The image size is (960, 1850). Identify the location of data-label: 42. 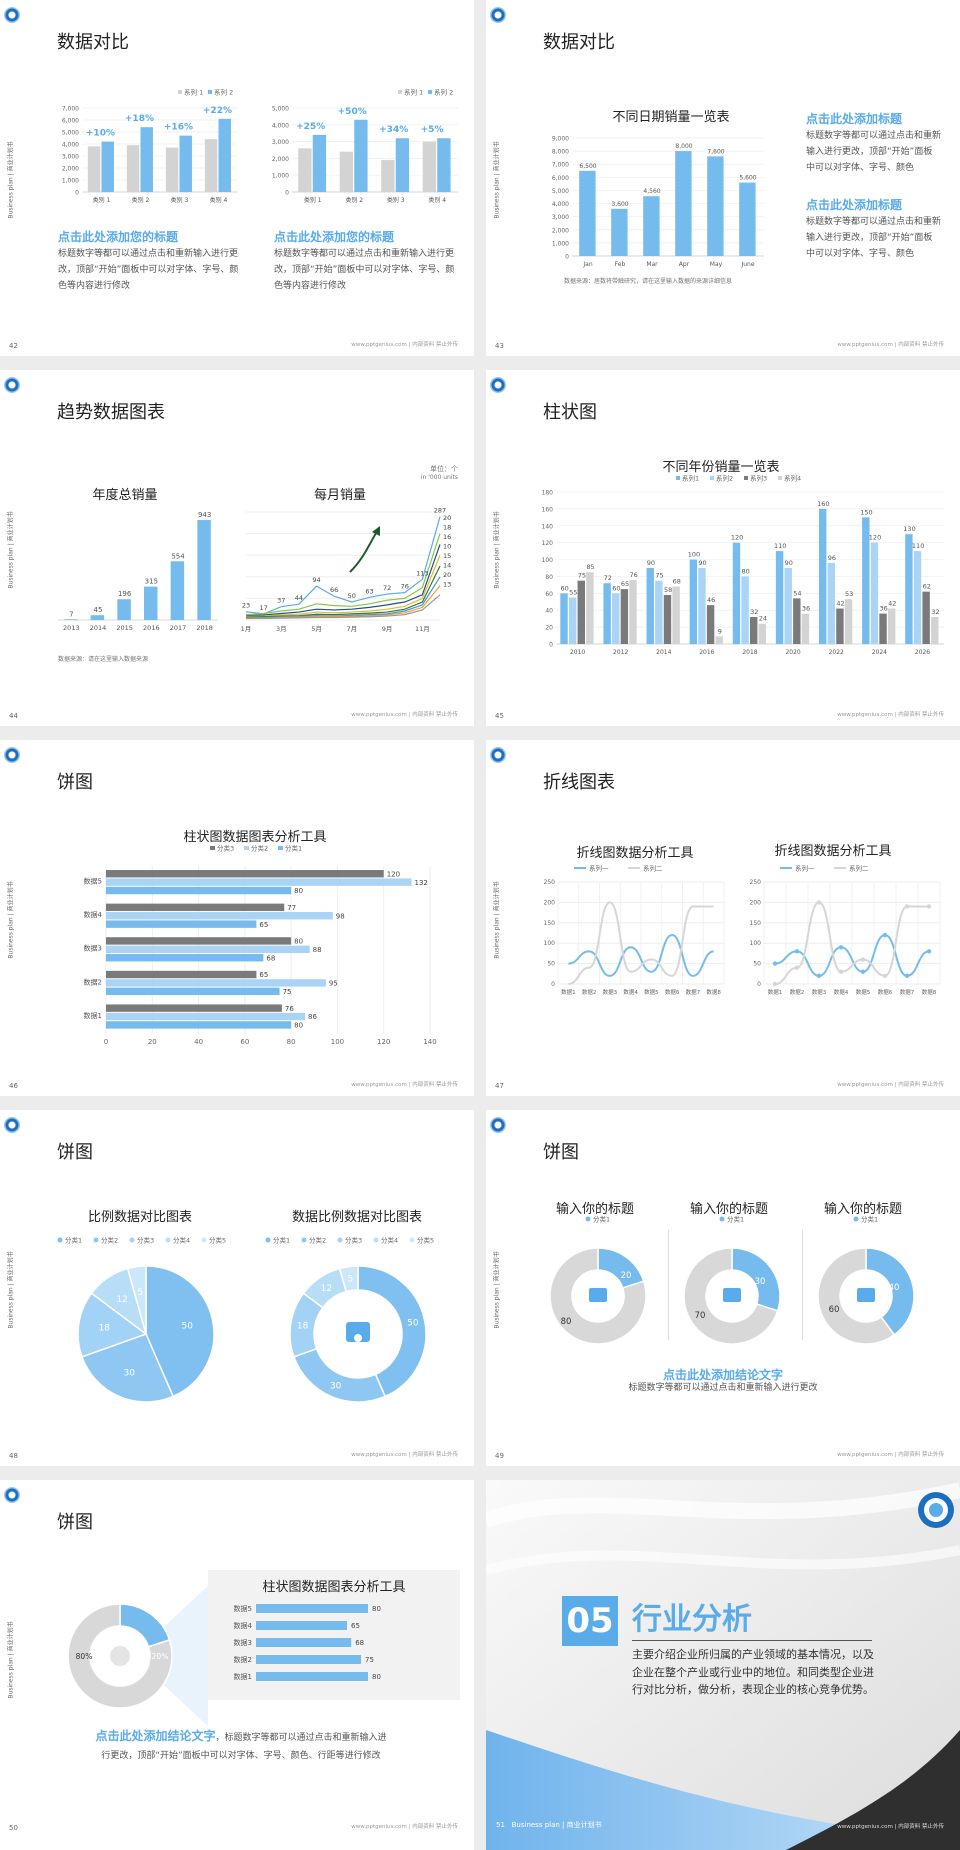
(840, 604).